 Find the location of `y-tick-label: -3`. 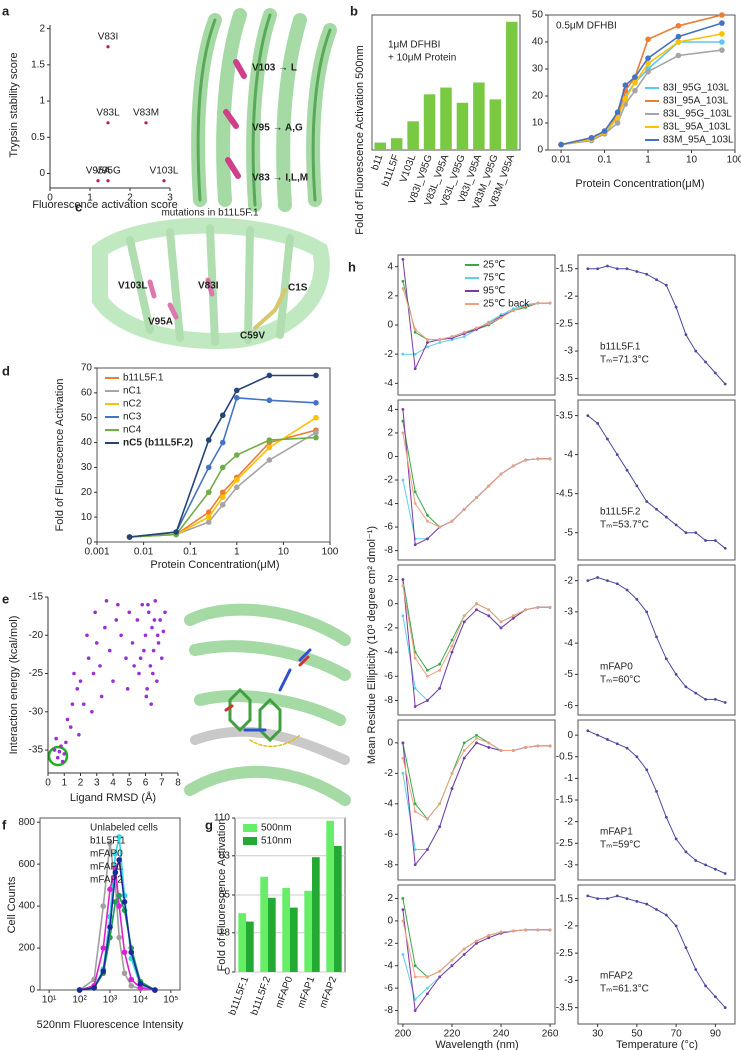

y-tick-label: -3 is located at coordinates (568, 980).